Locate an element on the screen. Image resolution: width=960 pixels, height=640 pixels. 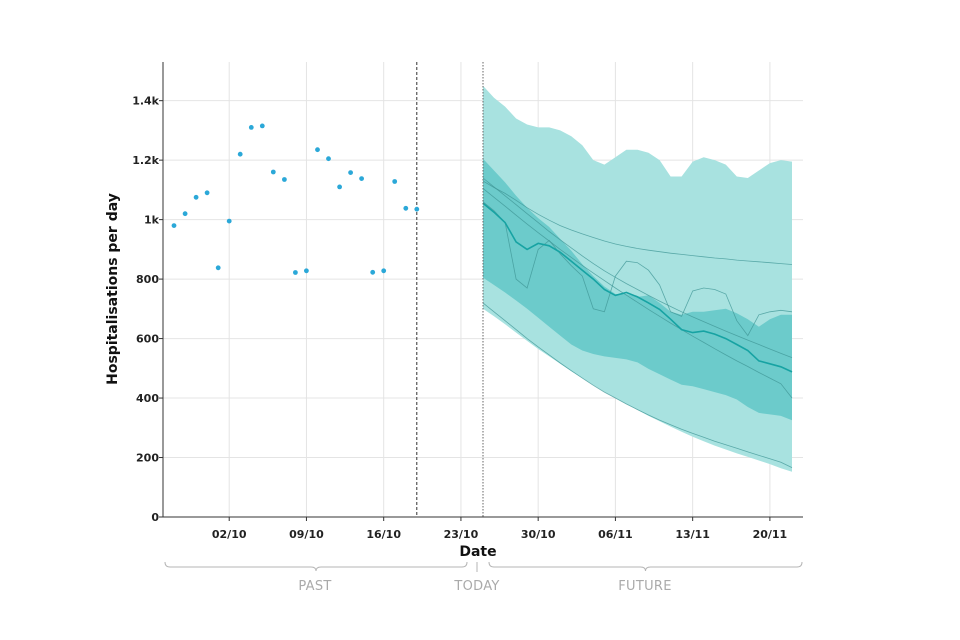
y-tick-label: 600 is located at coordinates (147, 339).